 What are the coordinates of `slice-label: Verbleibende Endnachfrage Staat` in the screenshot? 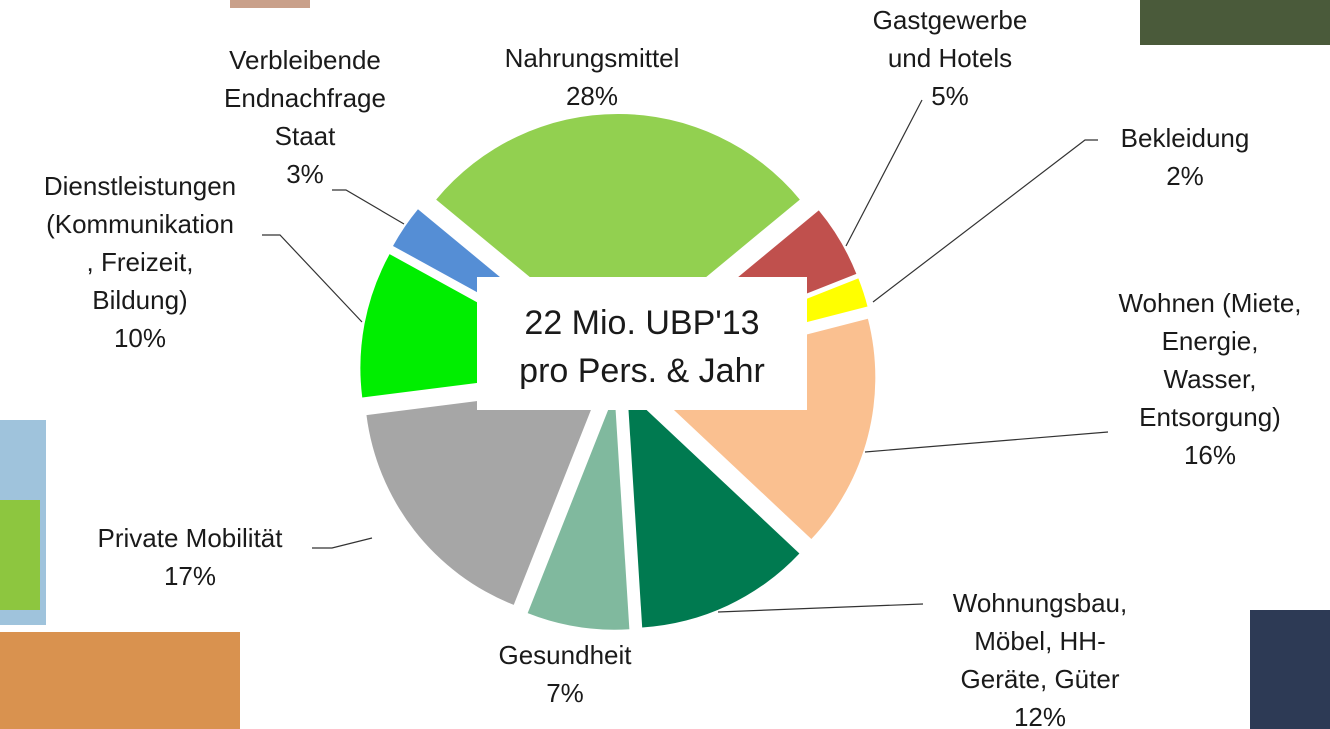 It's located at (305, 98).